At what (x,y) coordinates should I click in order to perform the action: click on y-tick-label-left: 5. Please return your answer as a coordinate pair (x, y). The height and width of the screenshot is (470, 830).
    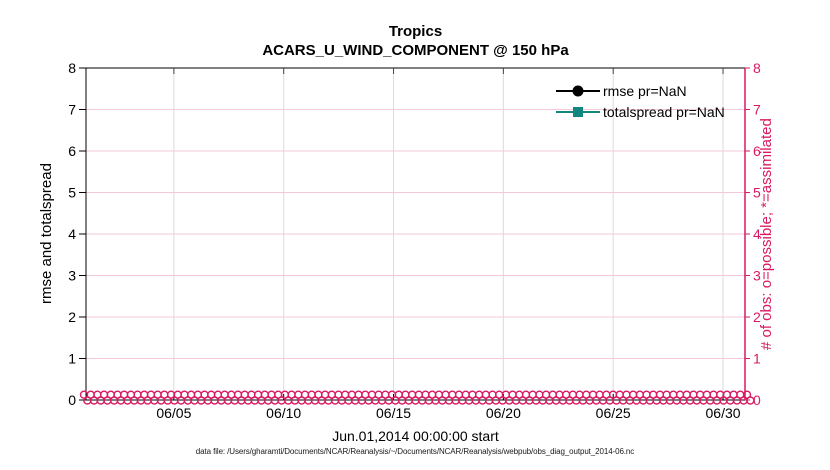
    Looking at the image, I should click on (72, 193).